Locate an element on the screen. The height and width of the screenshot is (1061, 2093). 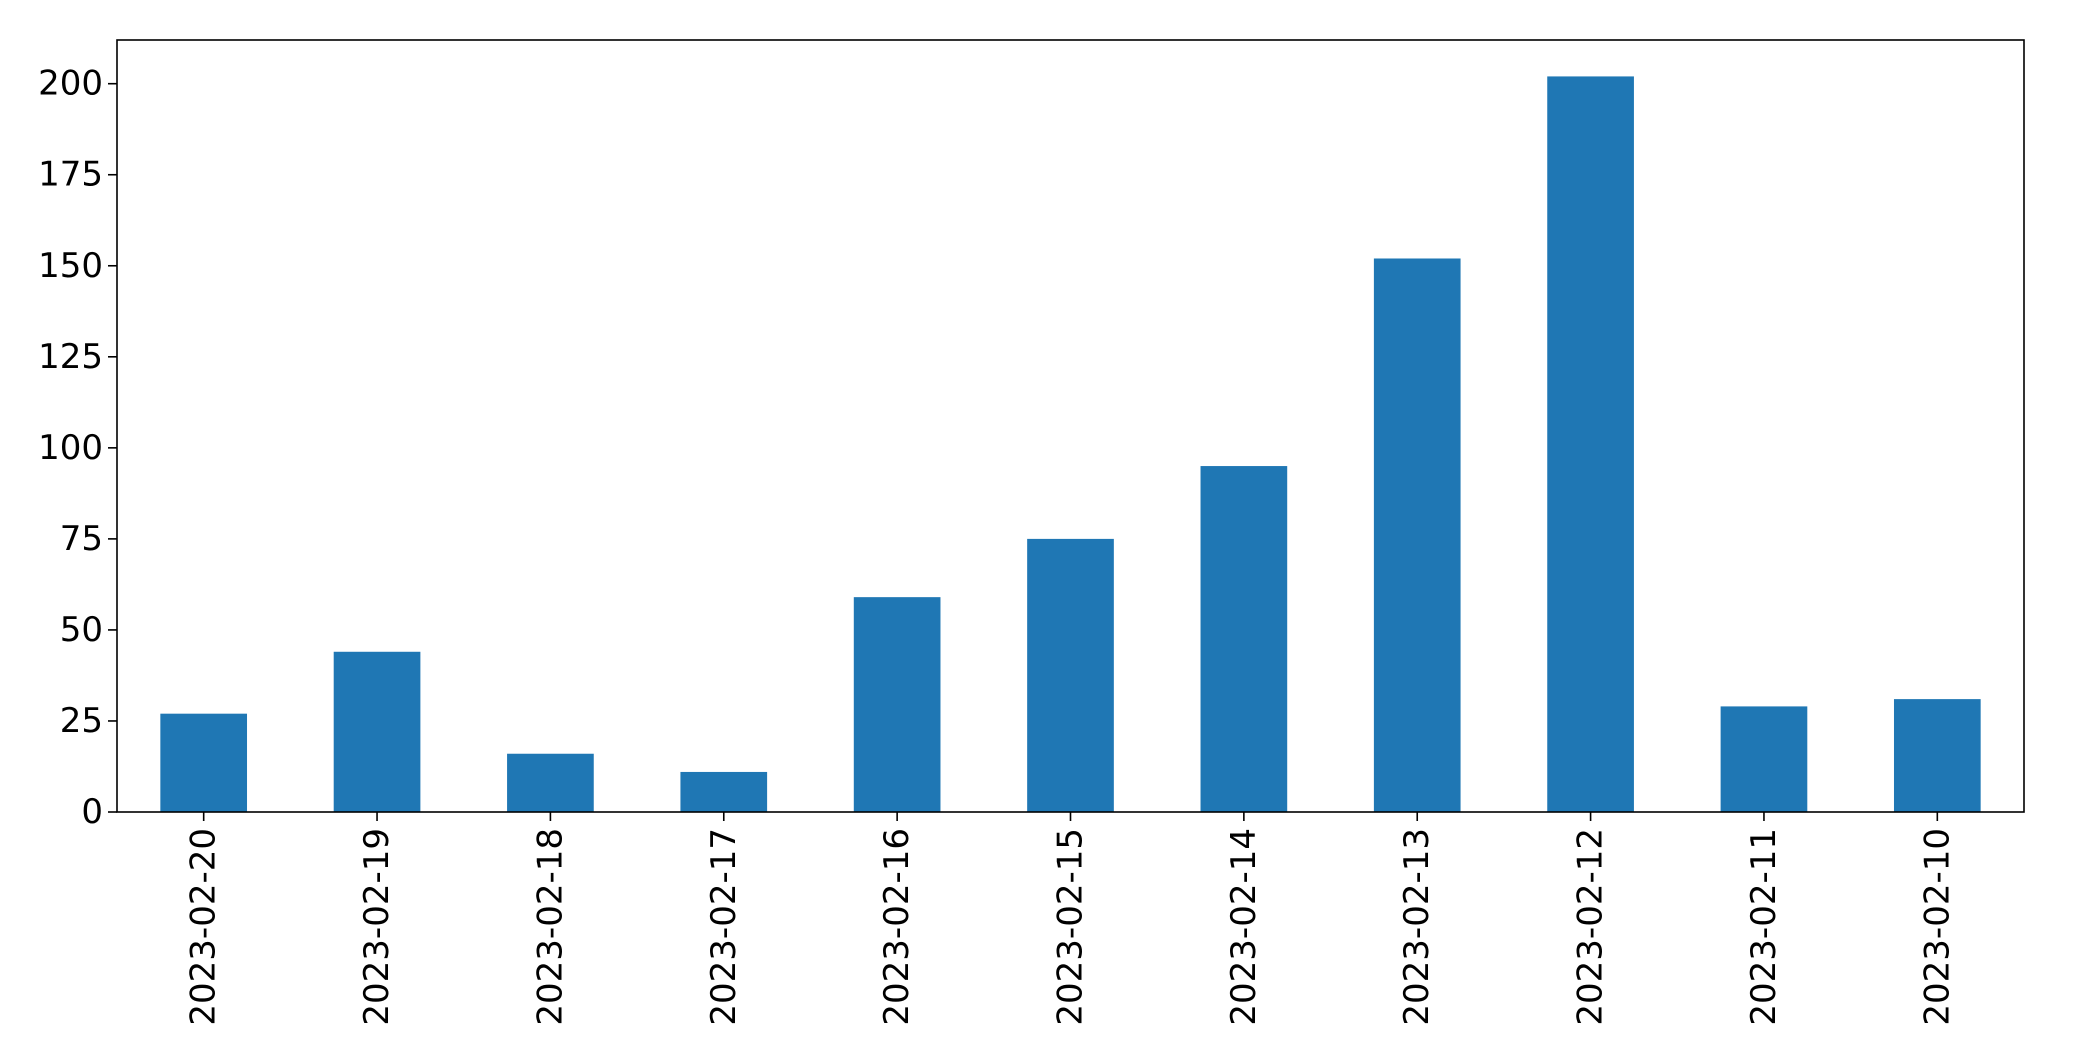
x-tick-label: 2023-02-14 is located at coordinates (1244, 927).